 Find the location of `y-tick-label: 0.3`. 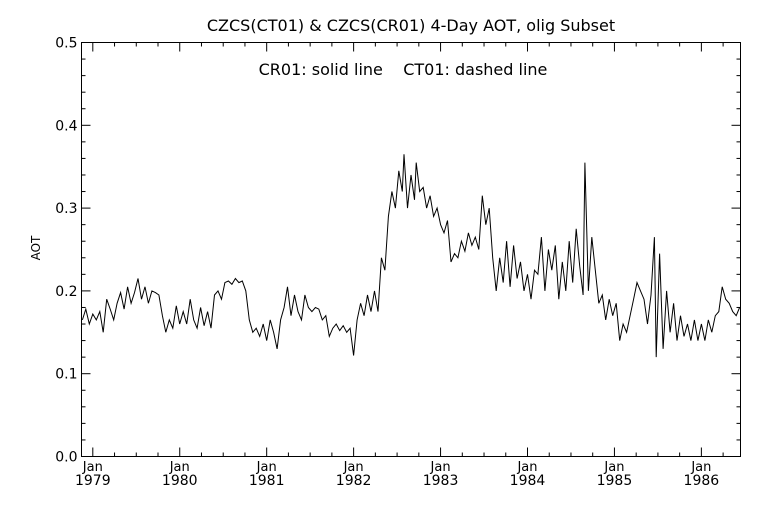

y-tick-label: 0.3 is located at coordinates (66, 209).